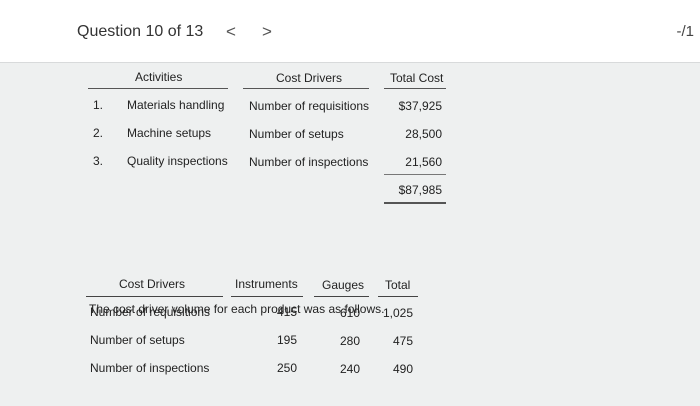 This screenshot has width=700, height=406. Describe the element at coordinates (98, 105) in the screenshot. I see `row-number: 1.` at that location.